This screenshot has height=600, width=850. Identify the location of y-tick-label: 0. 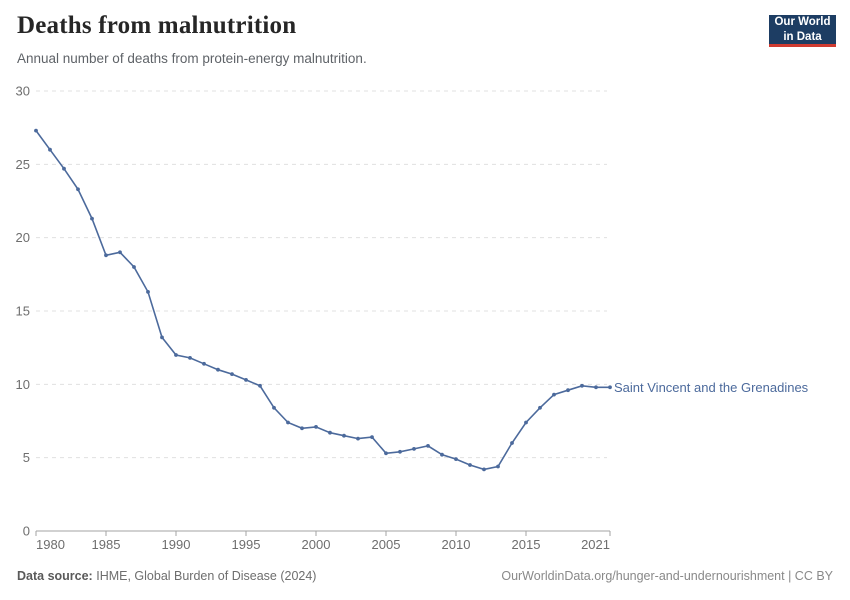
(26, 531).